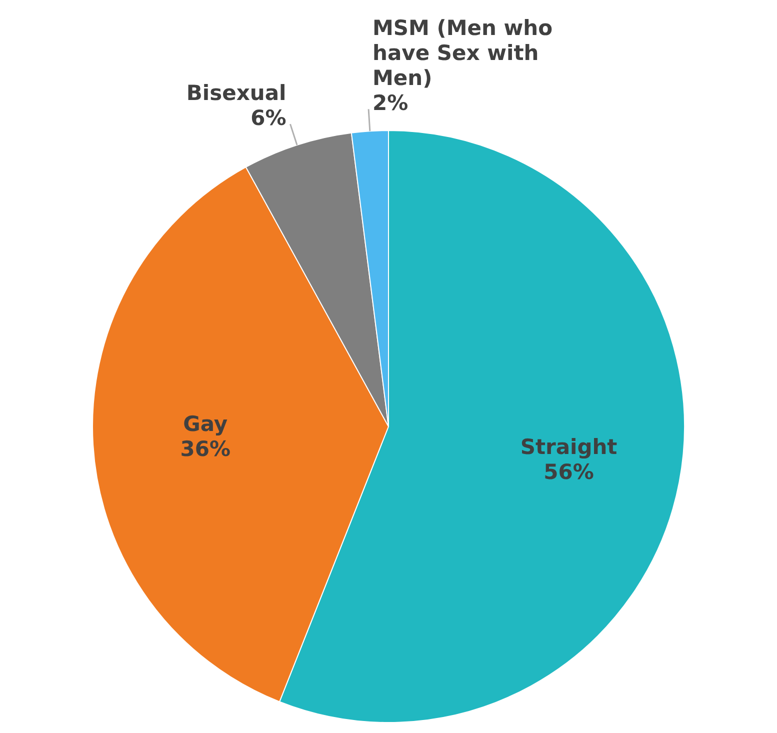  I want to click on slice-label: MSM (Men who have Sex with Men), so click(462, 53).